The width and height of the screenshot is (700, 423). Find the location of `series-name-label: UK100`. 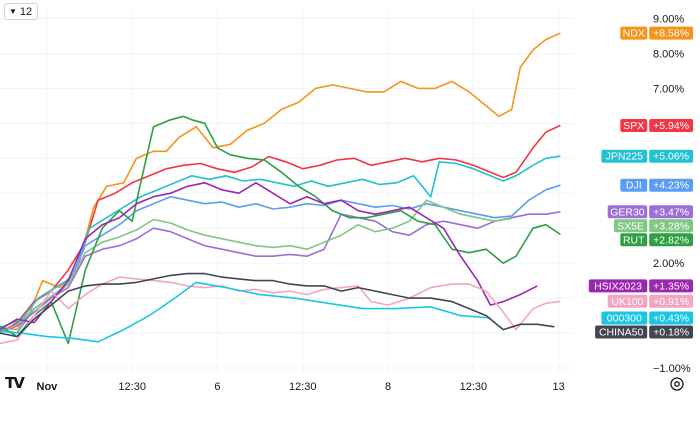

series-name-label: UK100 is located at coordinates (627, 302).